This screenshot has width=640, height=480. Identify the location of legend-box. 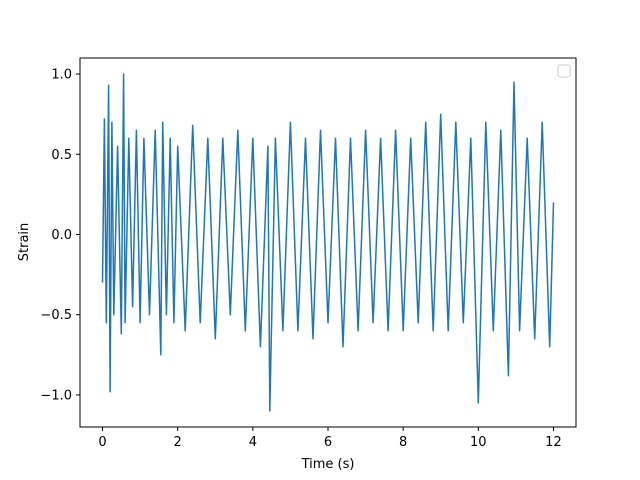
(564, 71).